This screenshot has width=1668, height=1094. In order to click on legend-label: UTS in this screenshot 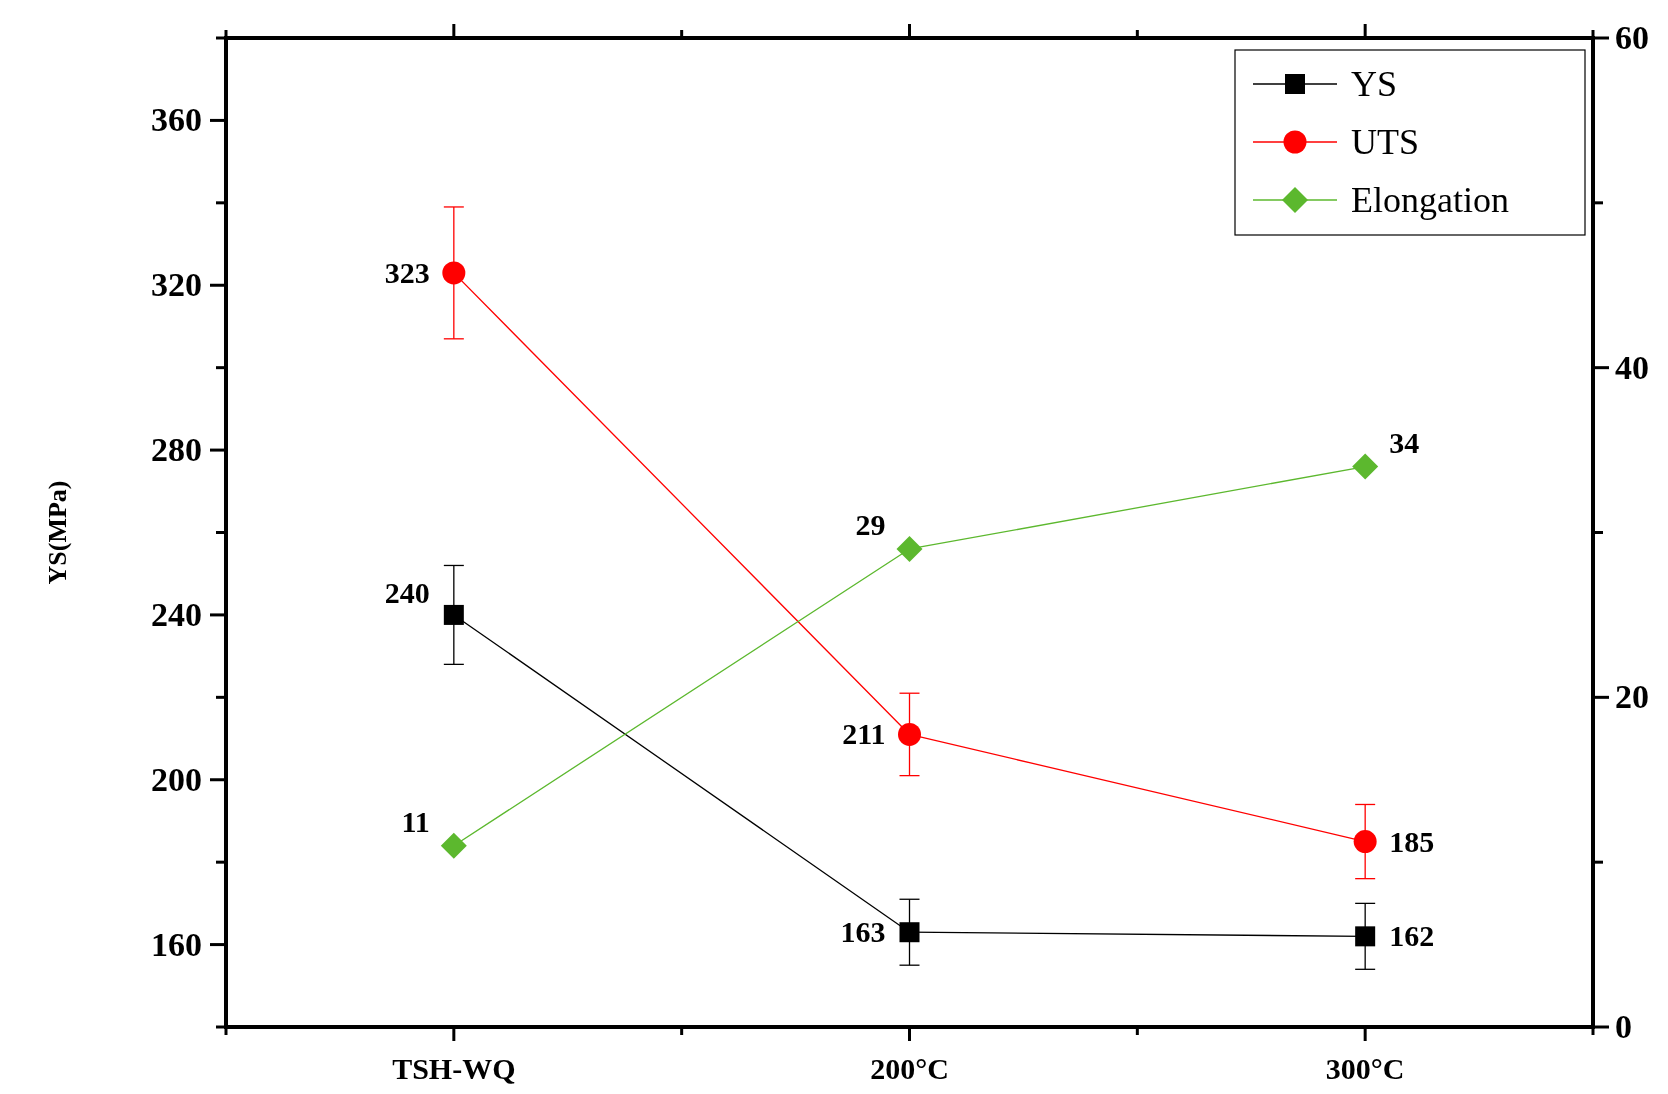, I will do `click(1385, 142)`.